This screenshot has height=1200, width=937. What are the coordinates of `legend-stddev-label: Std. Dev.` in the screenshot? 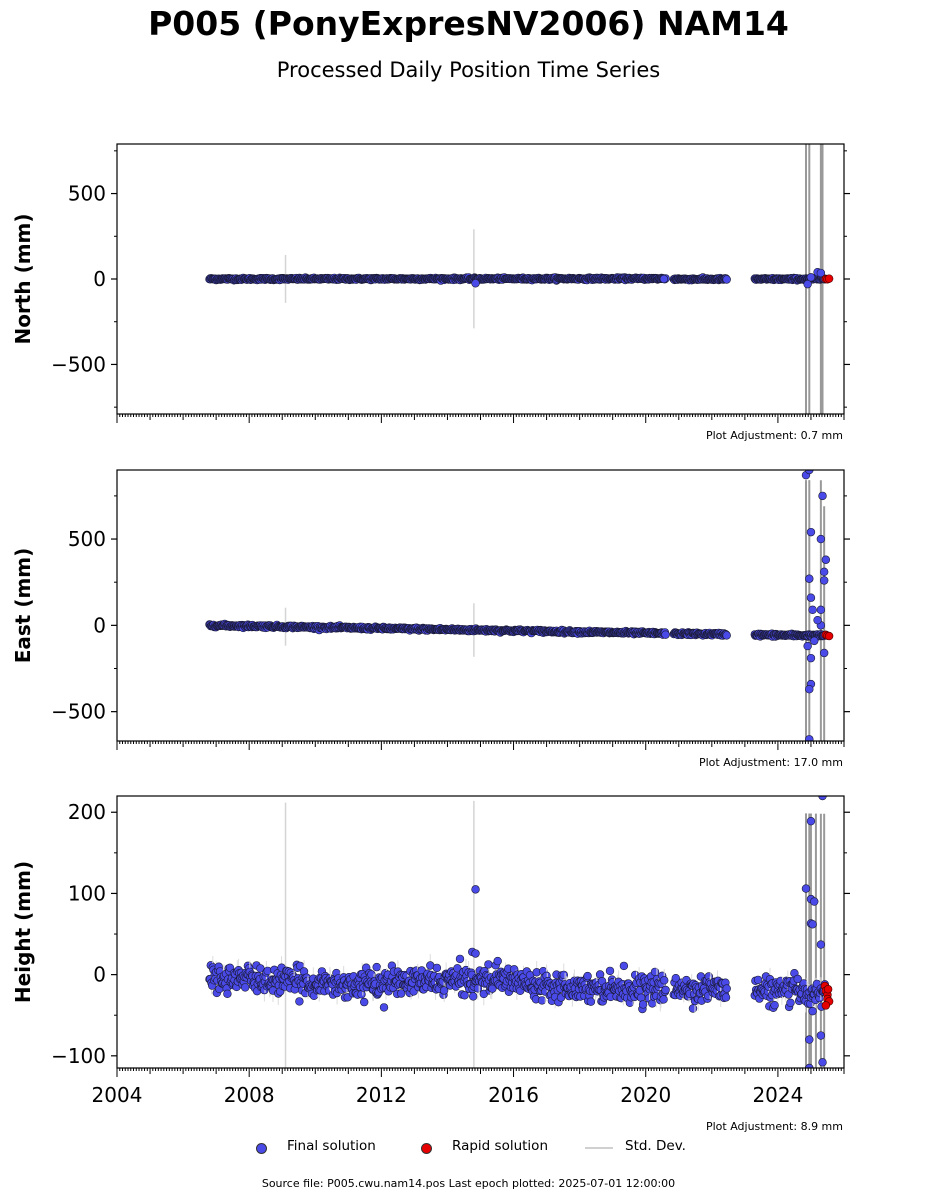 It's located at (655, 1146).